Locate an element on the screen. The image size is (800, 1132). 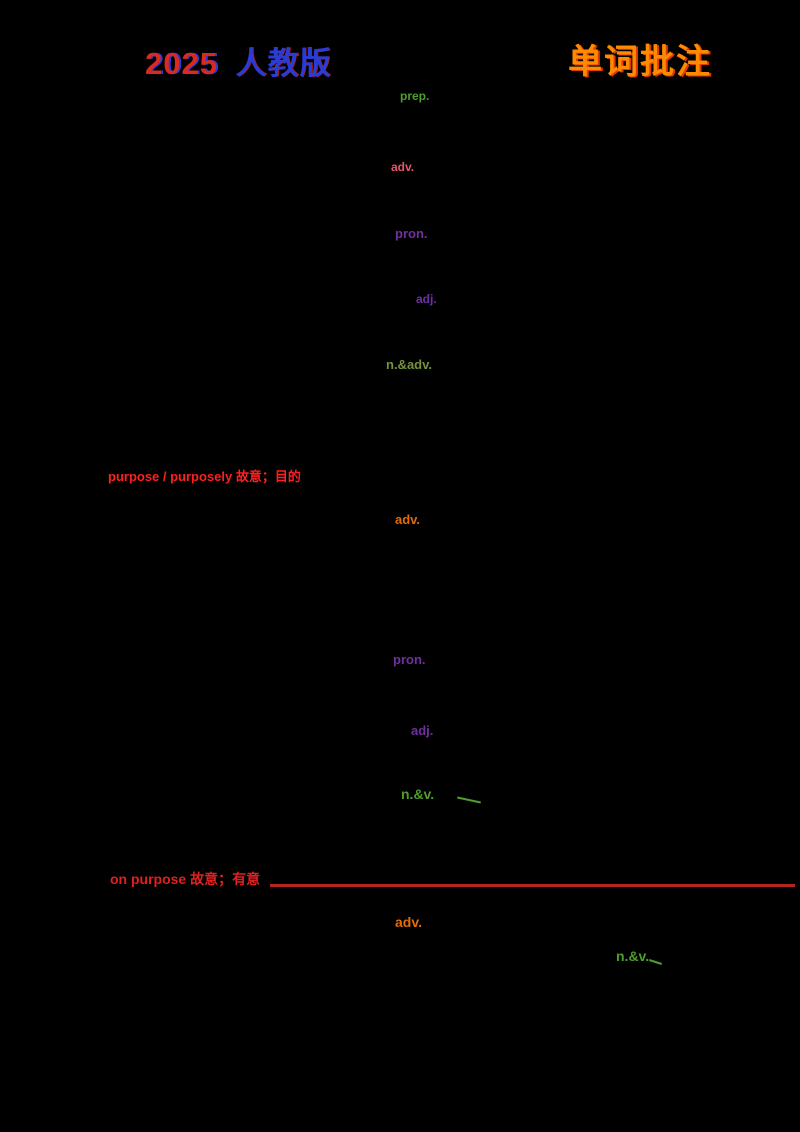
page-title-right: 单词批注 is located at coordinates (640, 62).